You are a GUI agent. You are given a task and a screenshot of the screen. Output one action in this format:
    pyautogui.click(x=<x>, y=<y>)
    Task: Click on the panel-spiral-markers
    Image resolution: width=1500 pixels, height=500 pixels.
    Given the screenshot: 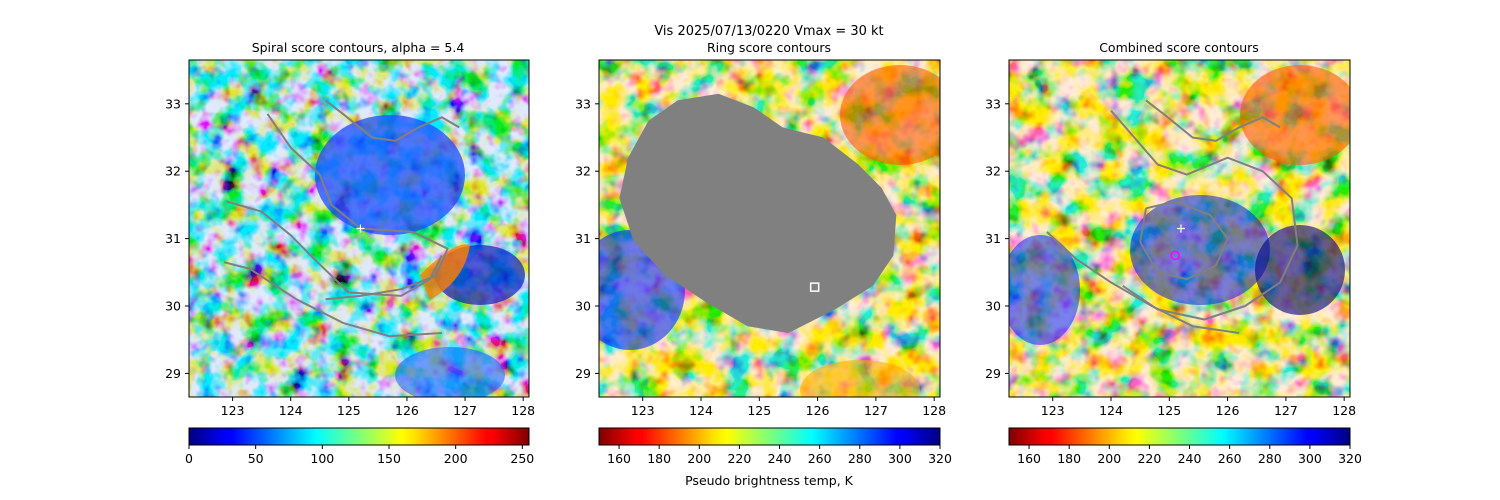 What is the action you would take?
    pyautogui.click(x=360, y=228)
    